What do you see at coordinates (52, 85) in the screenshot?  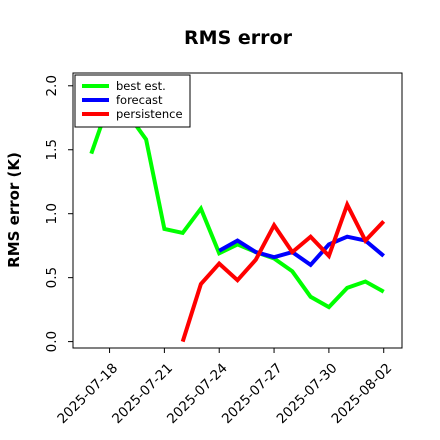 I see `y-tick-label: 2.0` at bounding box center [52, 85].